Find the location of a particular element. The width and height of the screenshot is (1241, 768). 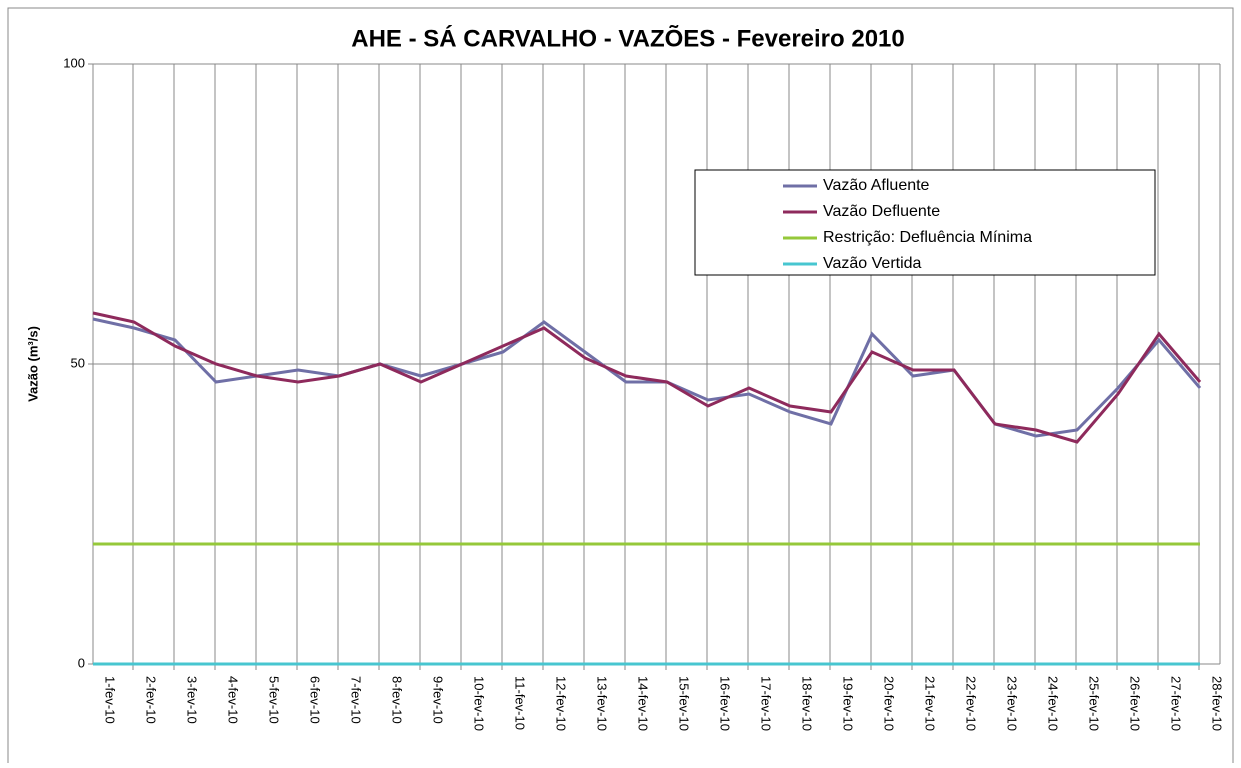

x-tick-label: 26-fev-10 is located at coordinates (1135, 703).